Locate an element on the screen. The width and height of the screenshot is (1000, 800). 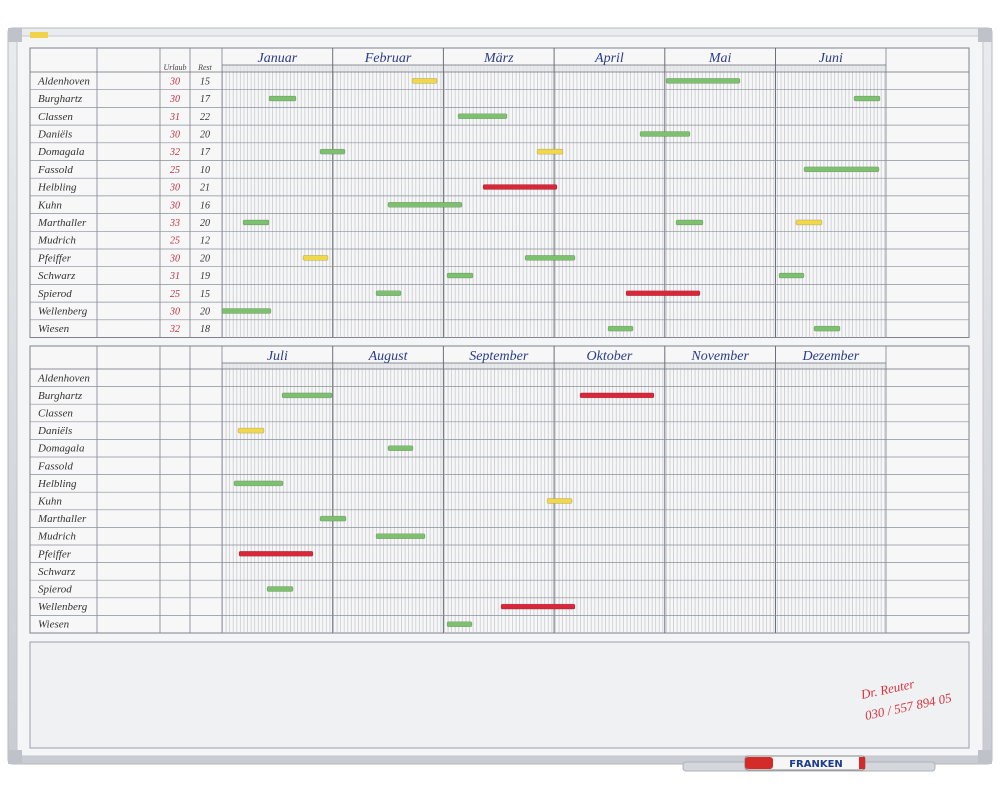
remaining-days: 12 is located at coordinates (205, 241).